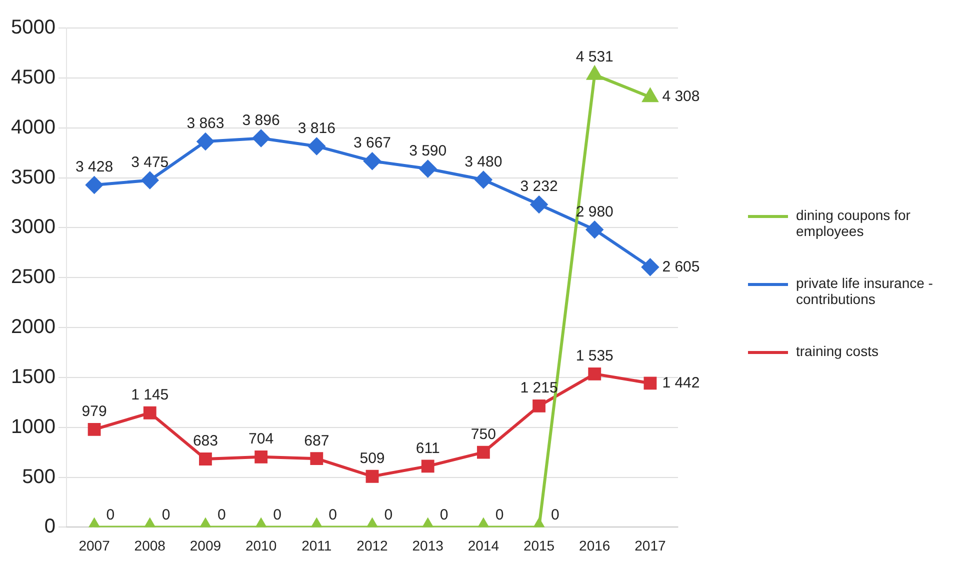  Describe the element at coordinates (681, 97) in the screenshot. I see `data-label: 4 308` at that location.